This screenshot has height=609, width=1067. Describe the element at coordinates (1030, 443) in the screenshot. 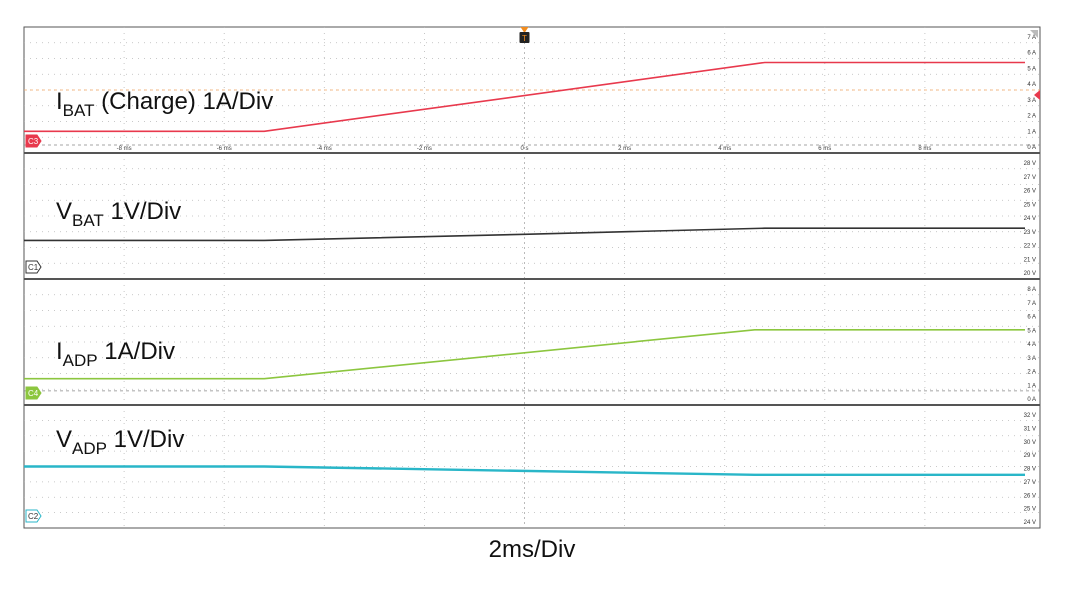

I see `y-tick-label: 30 V` at that location.